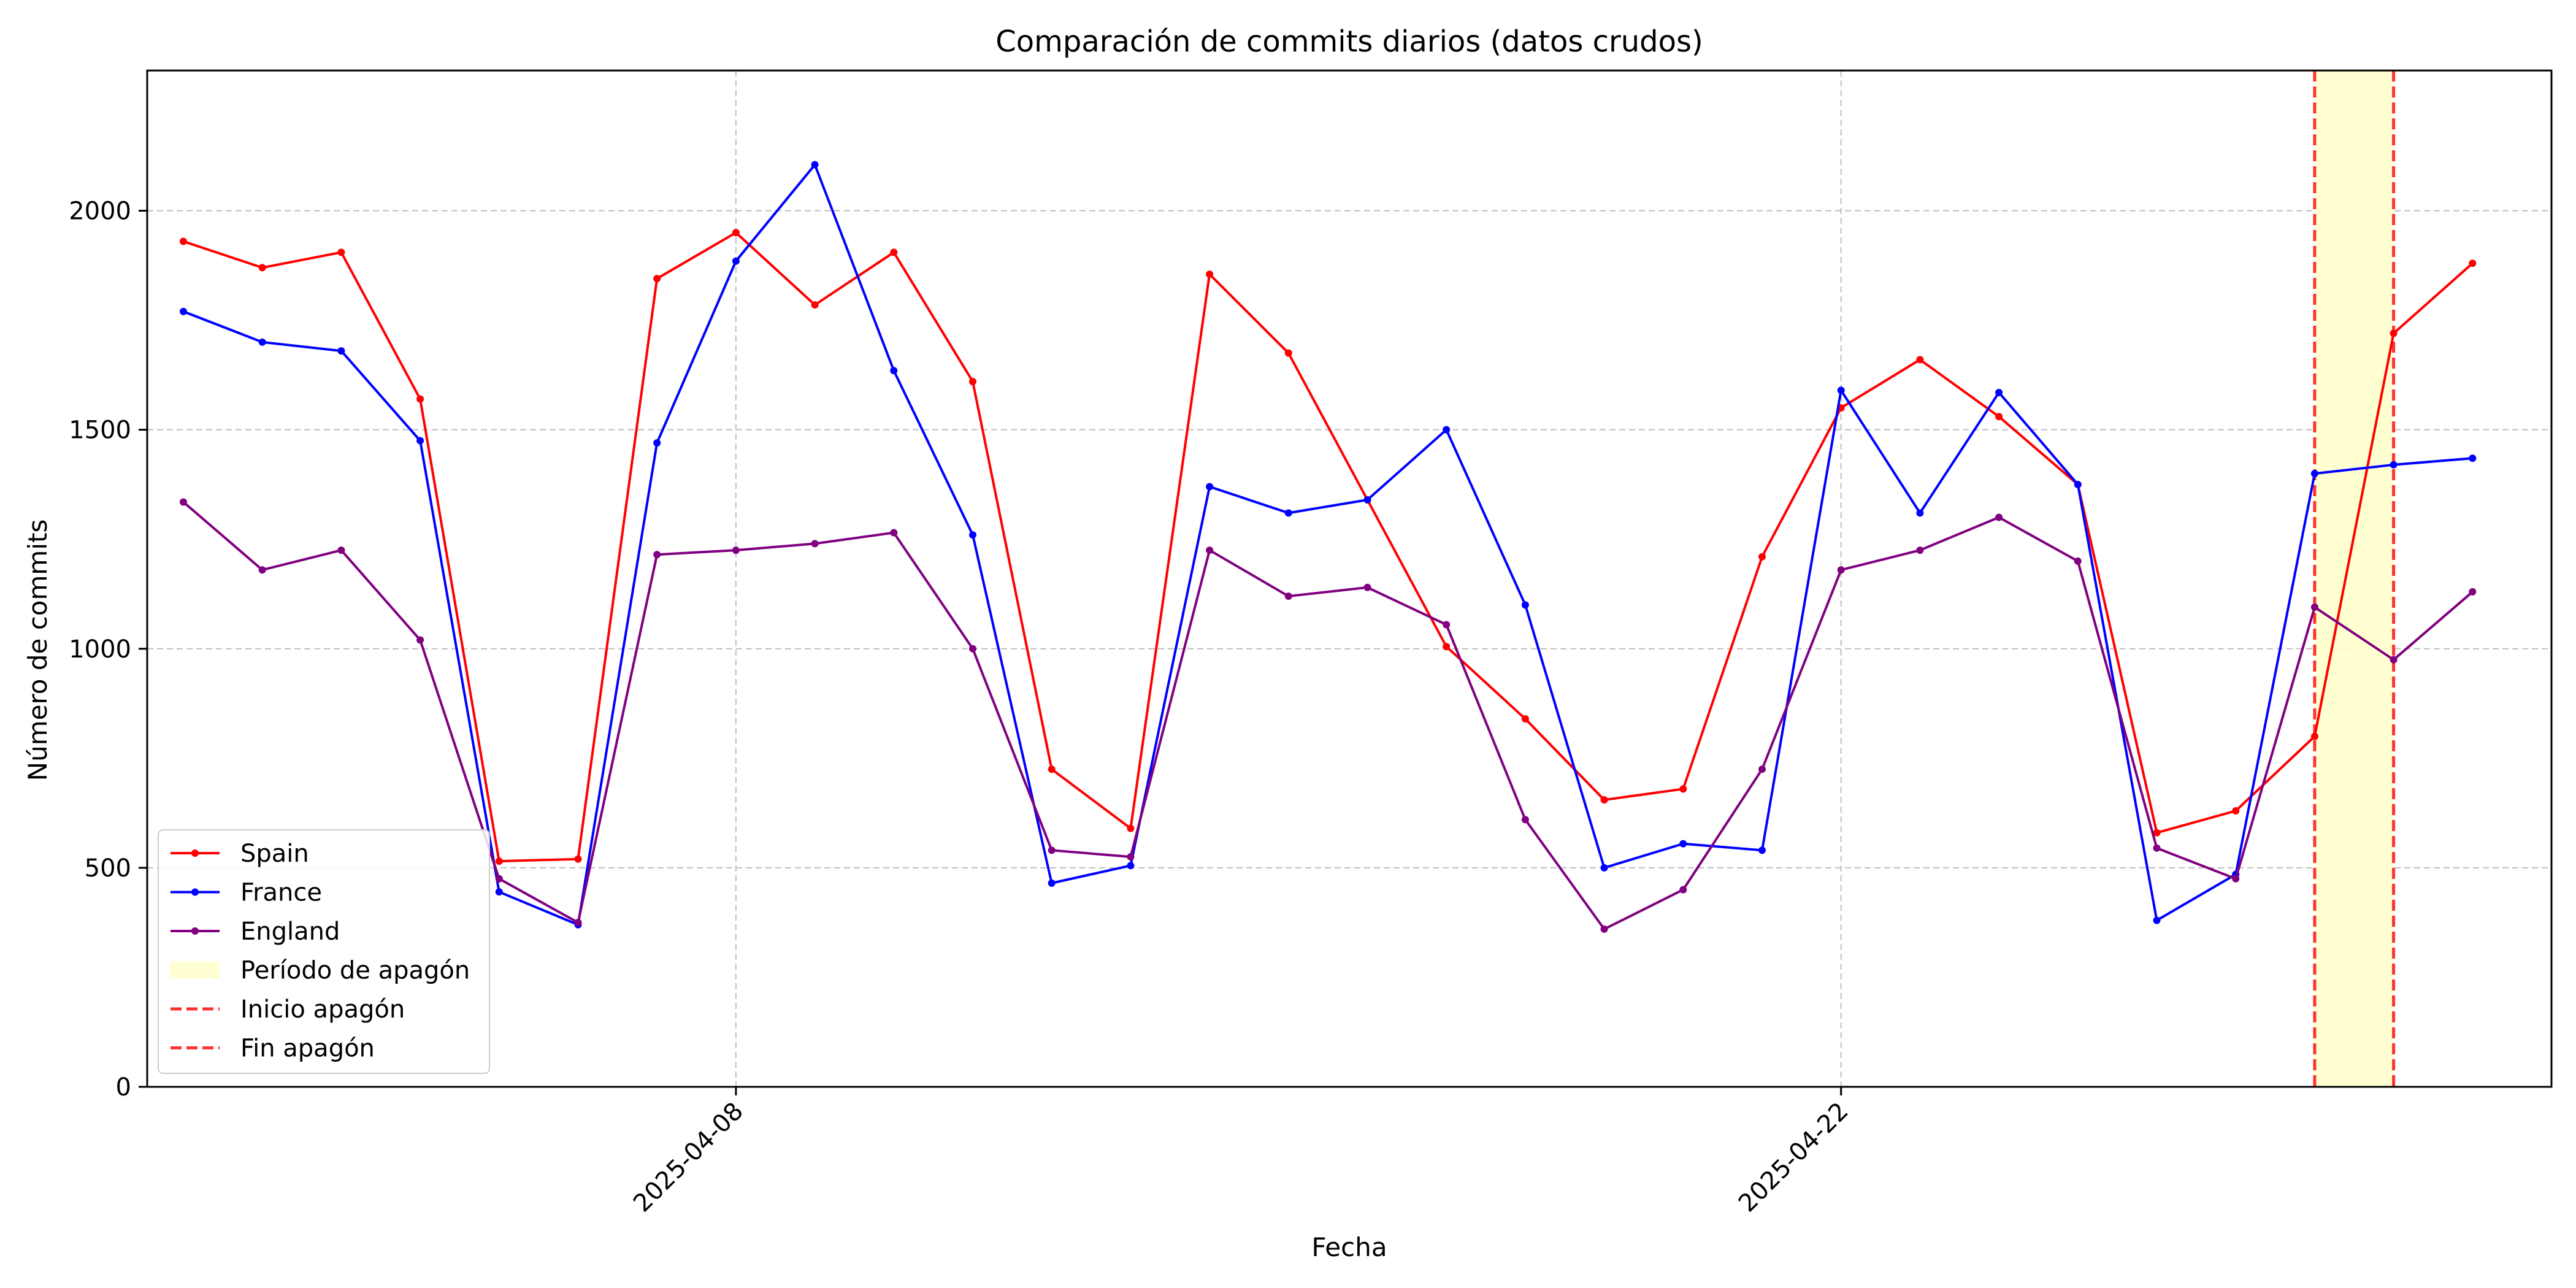 The width and height of the screenshot is (2576, 1288). Describe the element at coordinates (322, 1009) in the screenshot. I see `legend-label: Inicio apagón` at that location.